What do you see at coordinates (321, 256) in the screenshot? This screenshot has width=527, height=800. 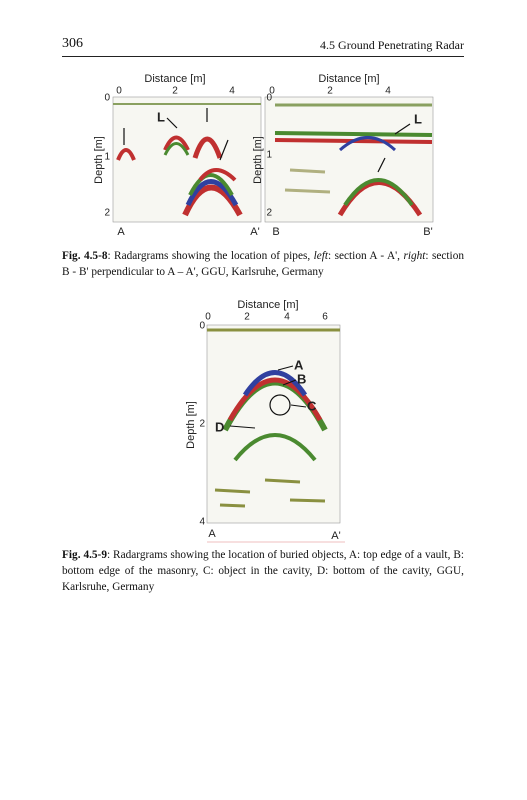 I see `caption-emph: left` at bounding box center [321, 256].